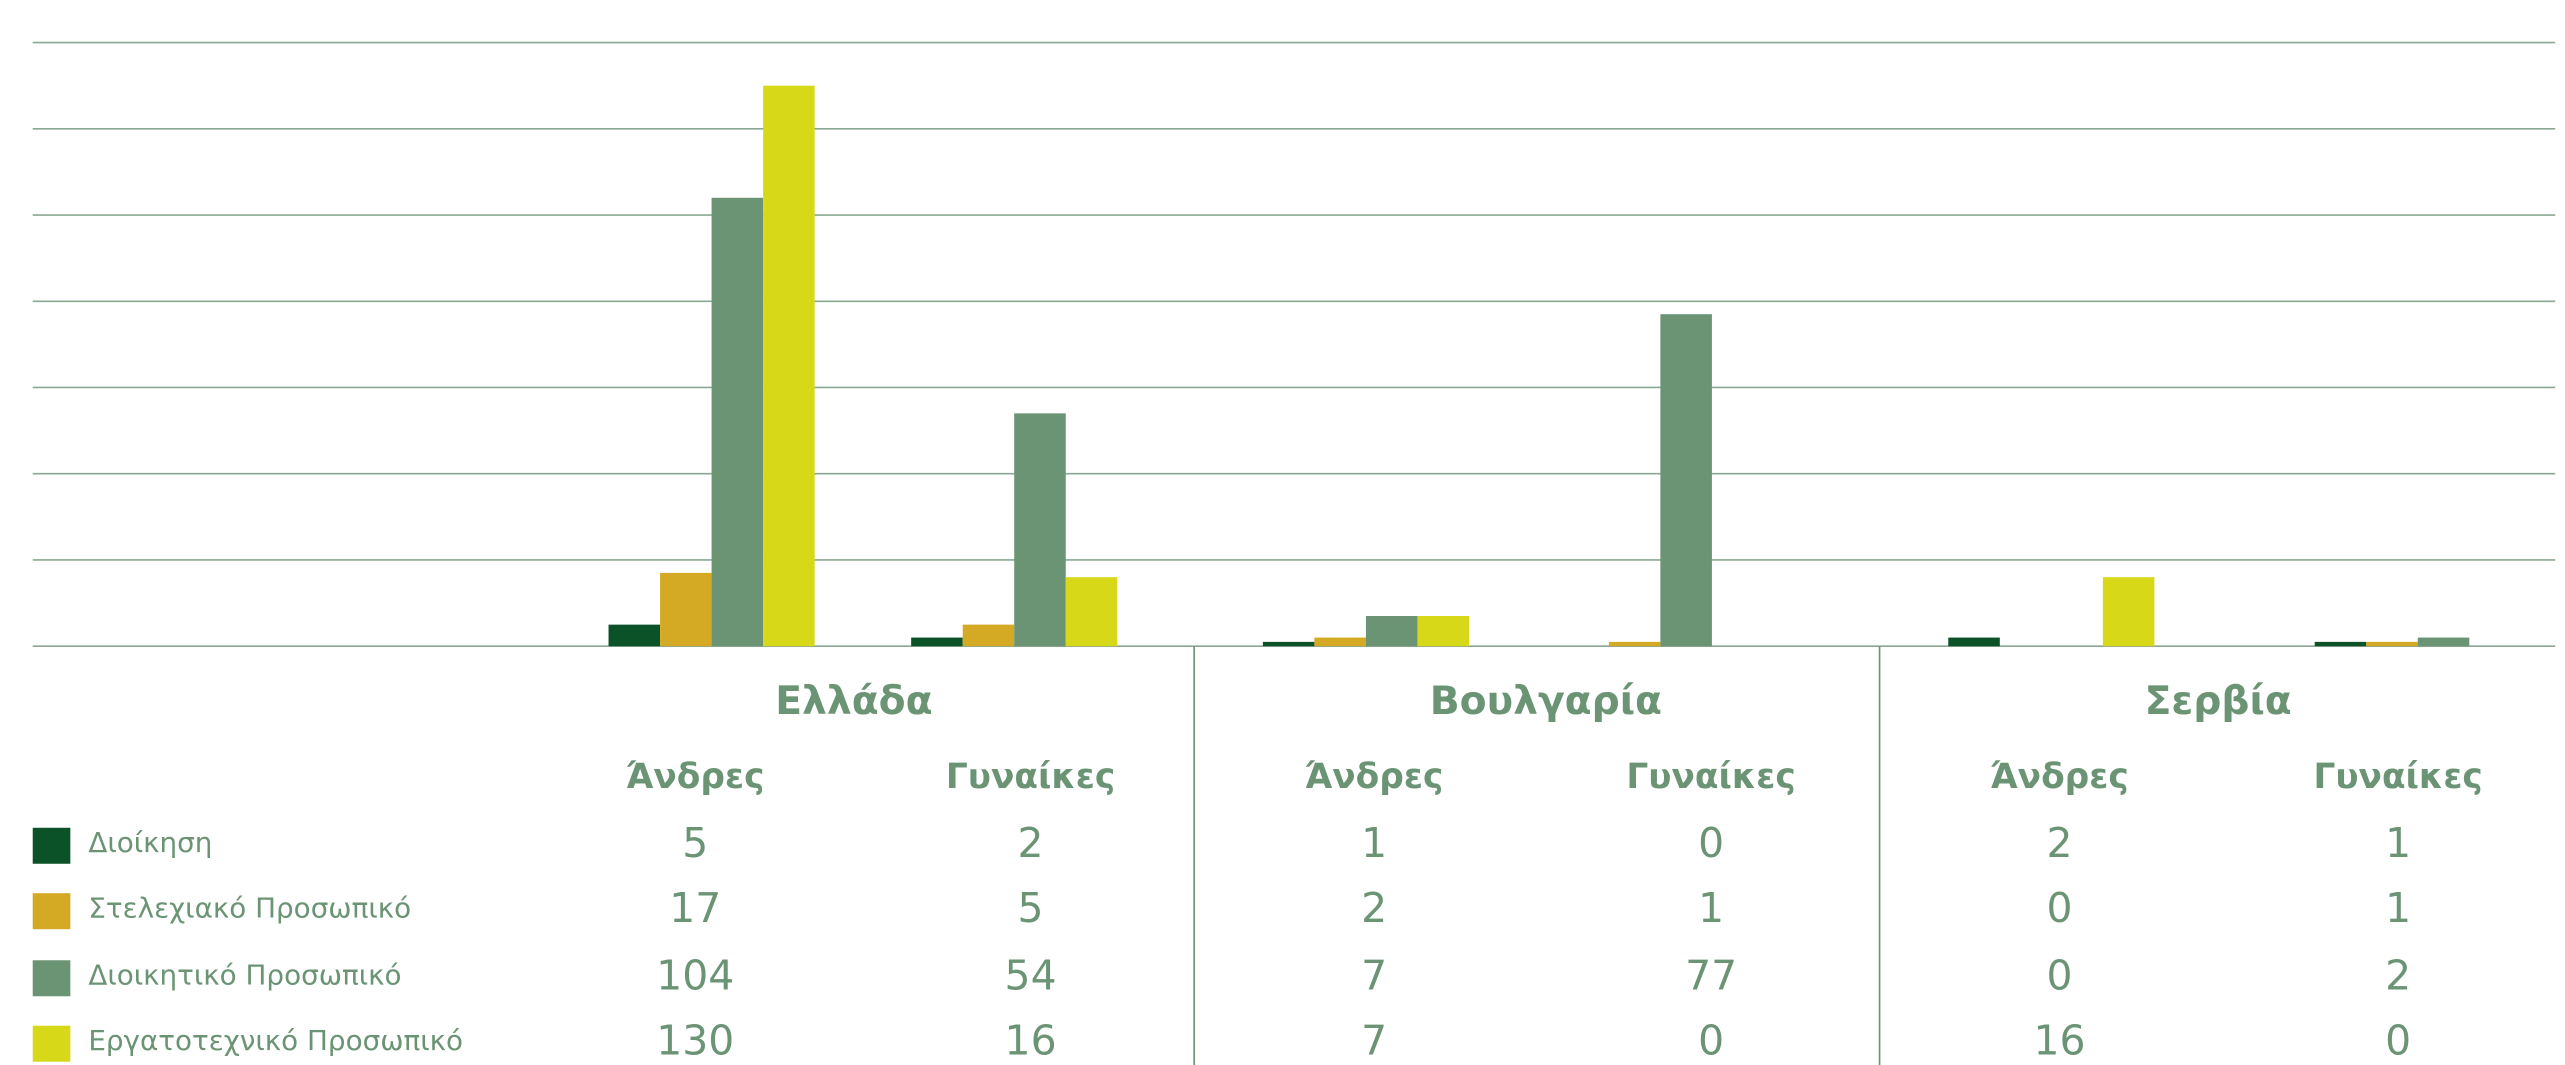  What do you see at coordinates (695, 1041) in the screenshot?
I see `table-value: 130` at bounding box center [695, 1041].